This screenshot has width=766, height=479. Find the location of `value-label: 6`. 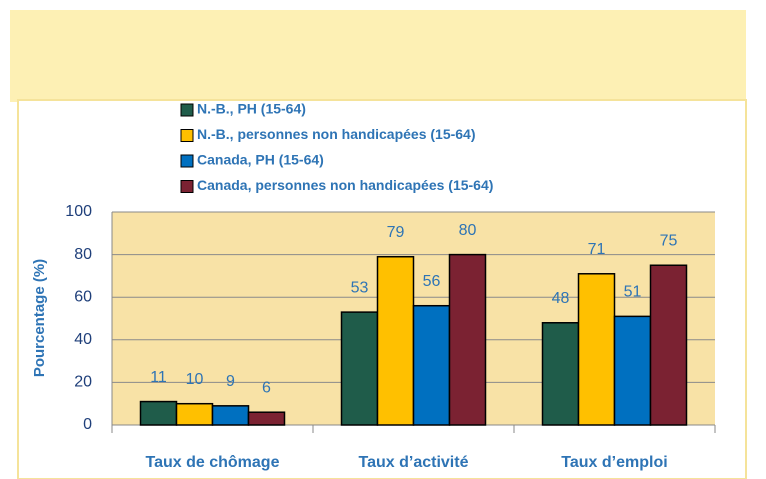

value-label: 6 is located at coordinates (266, 387).